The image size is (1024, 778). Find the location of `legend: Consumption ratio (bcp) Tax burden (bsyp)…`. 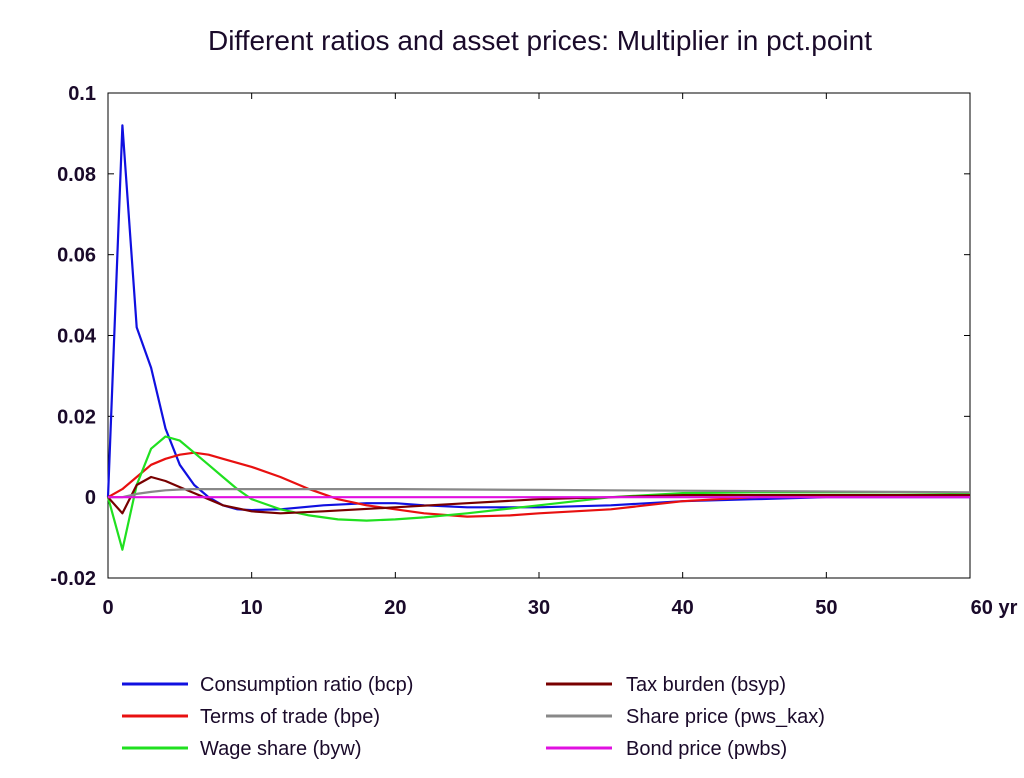

legend: Consumption ratio (bcp) Tax burden (bsyp)… is located at coordinates (473, 717).